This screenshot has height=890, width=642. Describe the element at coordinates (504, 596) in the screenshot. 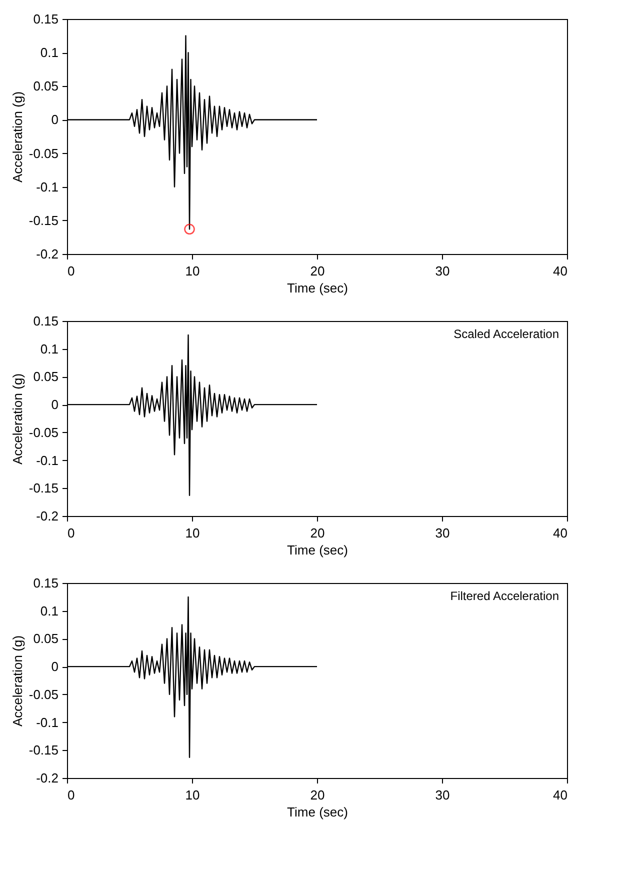

I see `annotation: Filtered Acceleration` at that location.